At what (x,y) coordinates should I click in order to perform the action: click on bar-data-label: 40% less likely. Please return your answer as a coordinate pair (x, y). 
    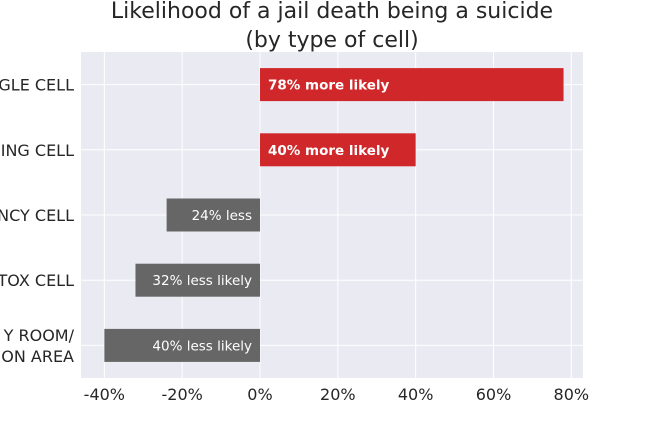
    Looking at the image, I should click on (202, 346).